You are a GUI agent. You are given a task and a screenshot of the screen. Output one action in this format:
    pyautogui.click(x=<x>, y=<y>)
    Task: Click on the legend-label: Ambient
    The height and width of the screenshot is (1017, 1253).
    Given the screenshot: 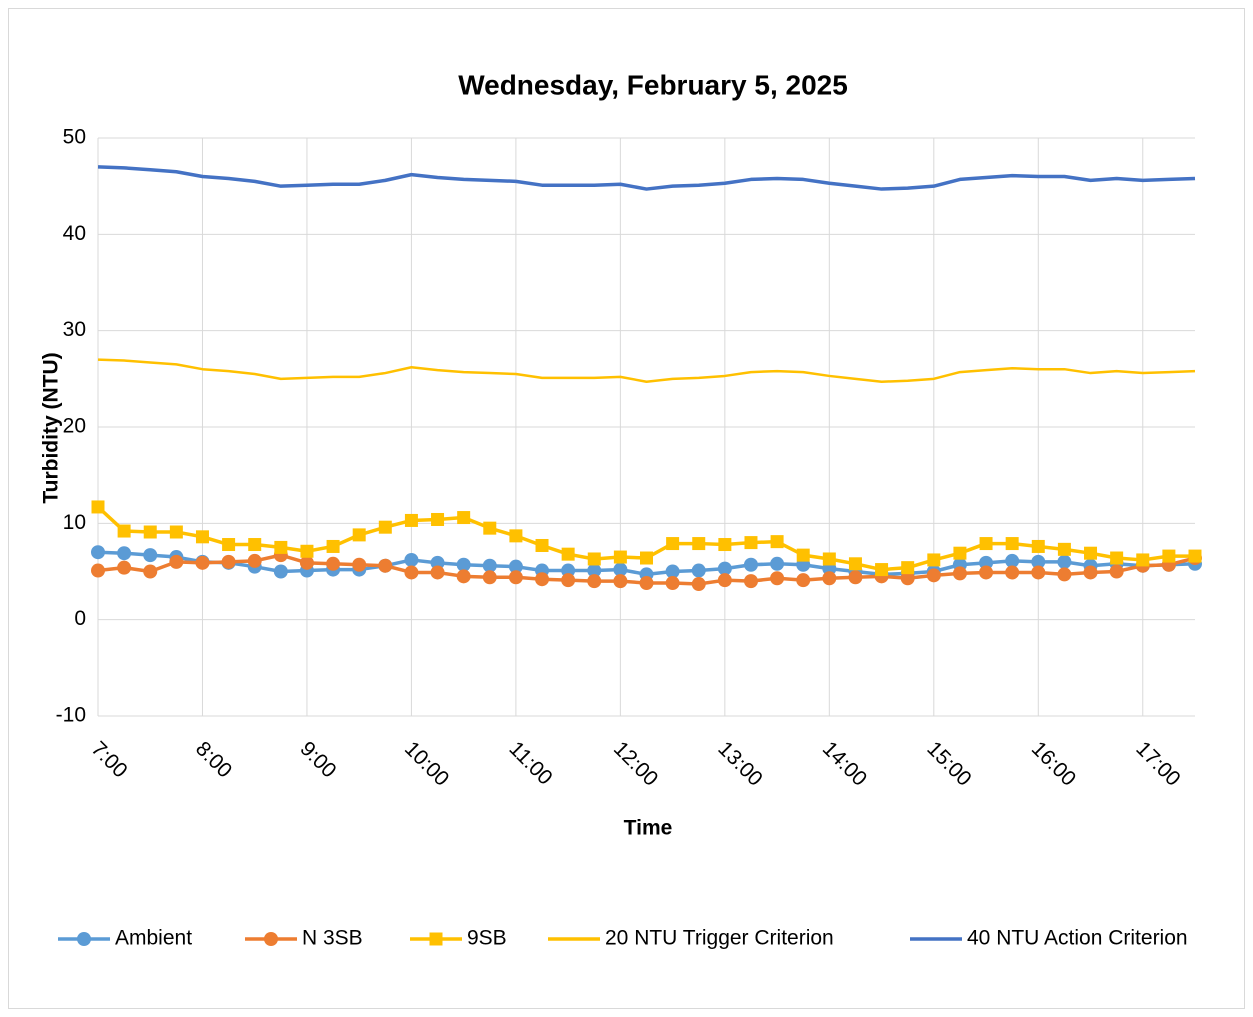 What is the action you would take?
    pyautogui.click(x=153, y=938)
    